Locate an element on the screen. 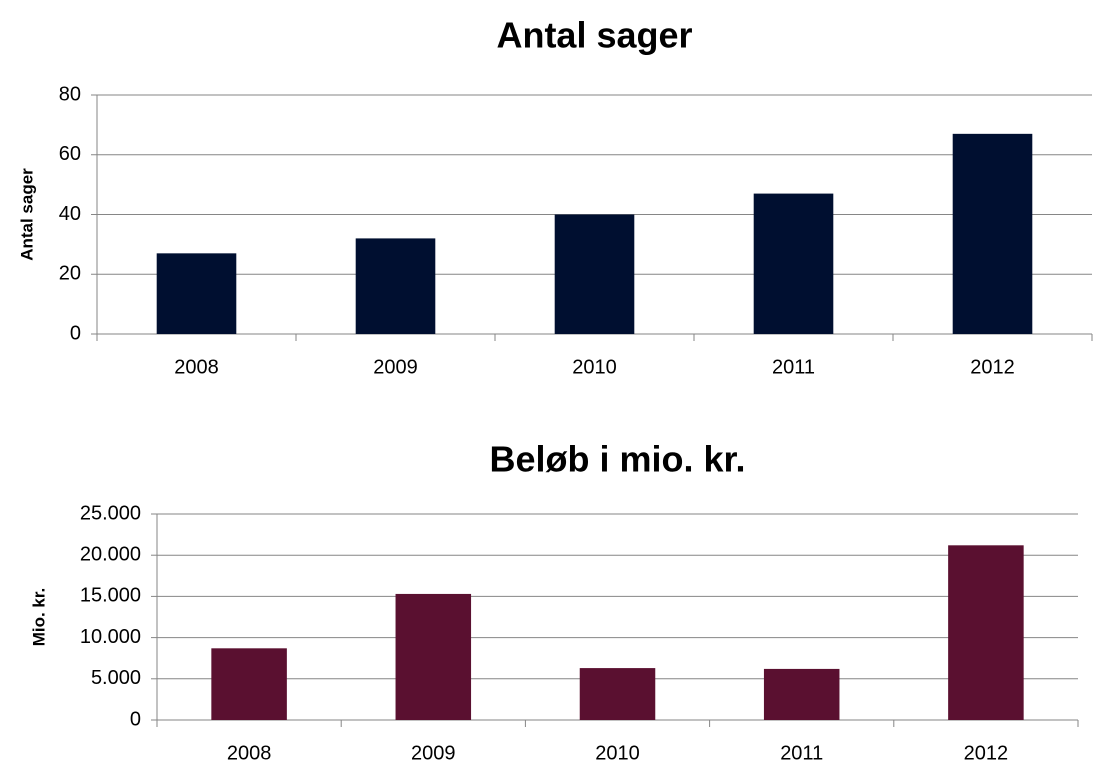 The height and width of the screenshot is (765, 1094). y-tick-label: 80 is located at coordinates (70, 94).